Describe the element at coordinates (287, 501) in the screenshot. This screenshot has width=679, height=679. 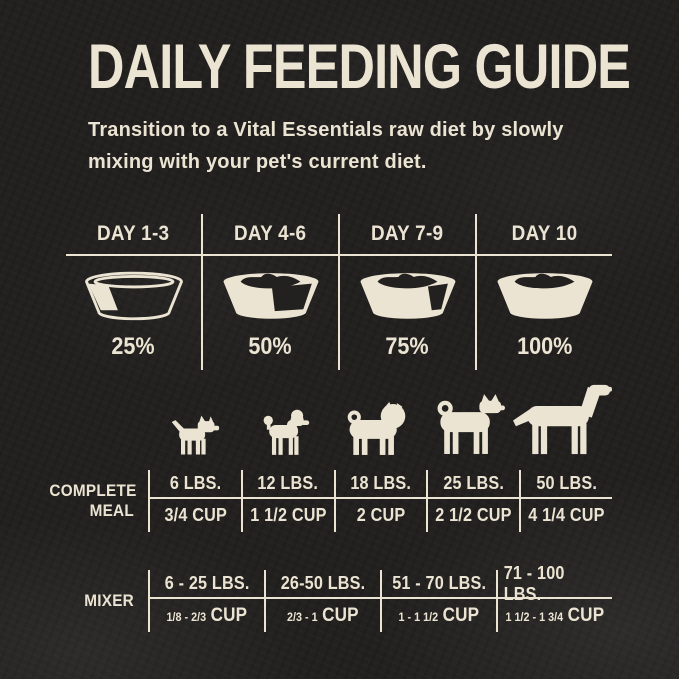
I see `meal-column-2: 12 LBS. 1 1/2 CUP` at that location.